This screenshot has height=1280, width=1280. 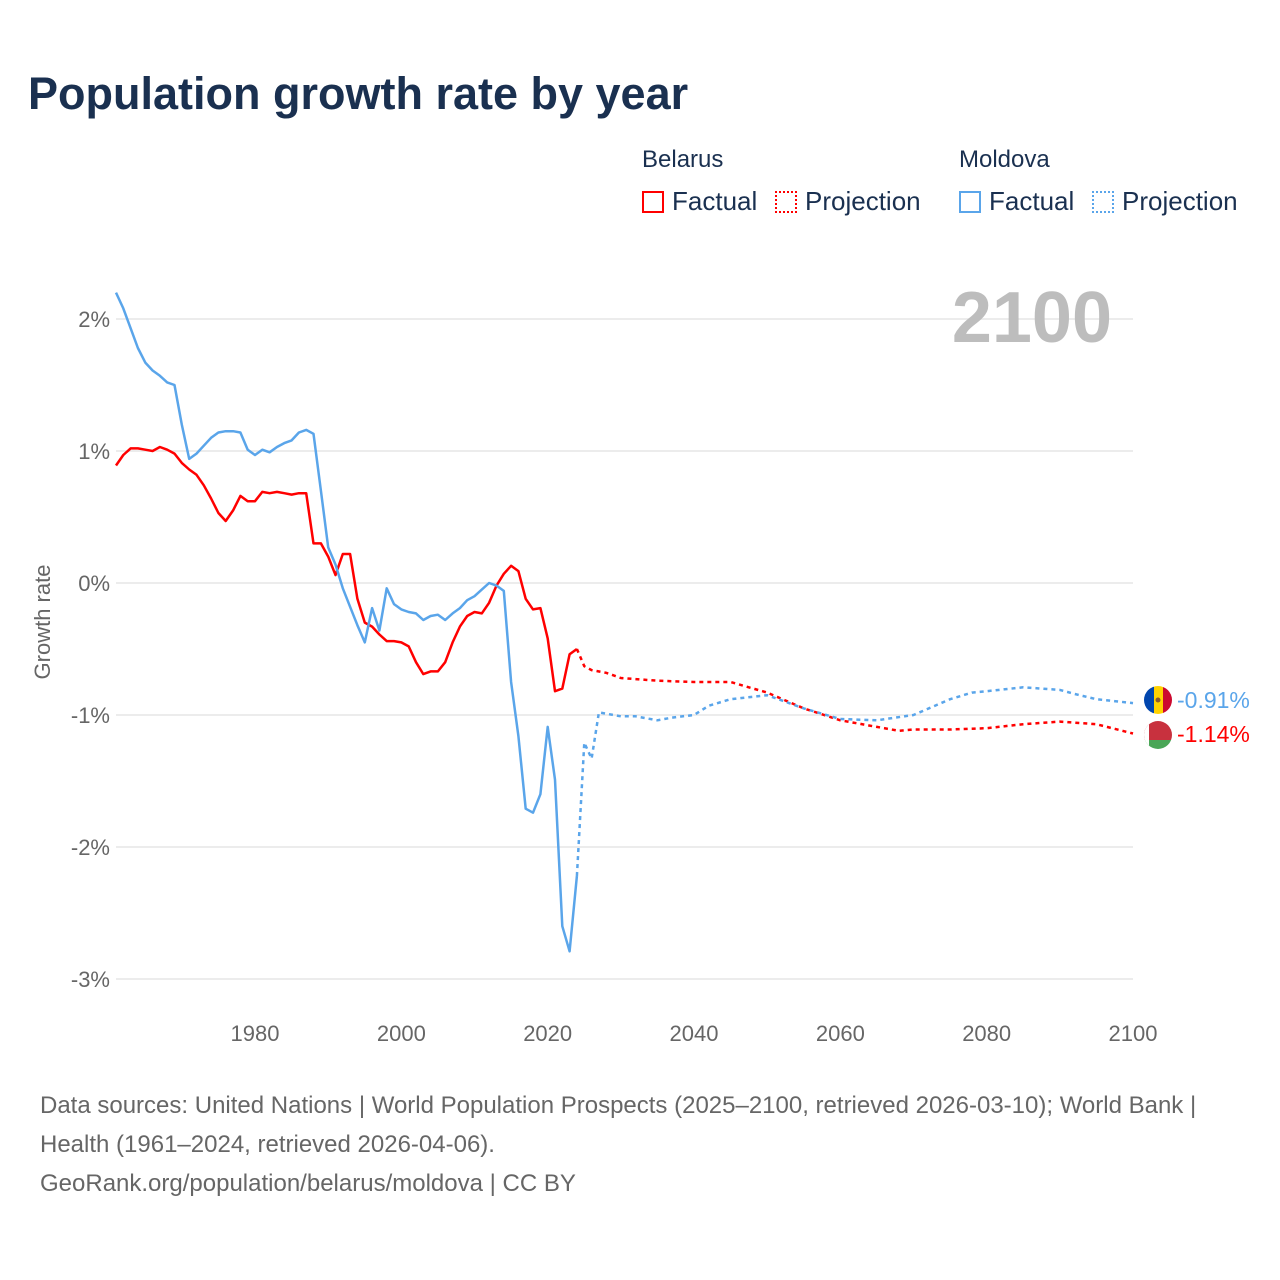 I want to click on moldova-end-label: -0.91%, so click(x=1213, y=700).